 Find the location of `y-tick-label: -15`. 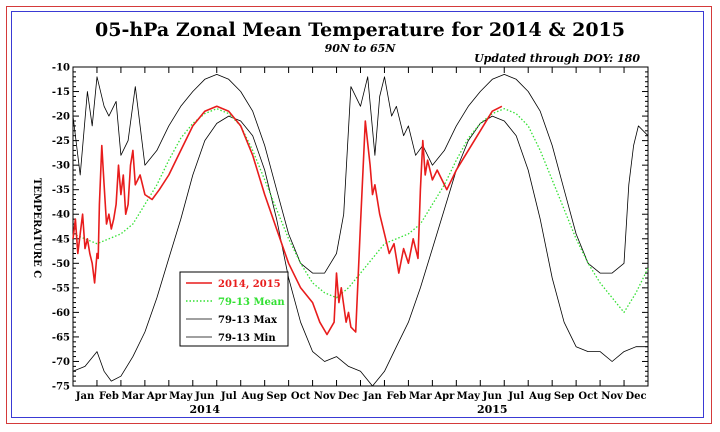

y-tick-label: -15 is located at coordinates (61, 92).